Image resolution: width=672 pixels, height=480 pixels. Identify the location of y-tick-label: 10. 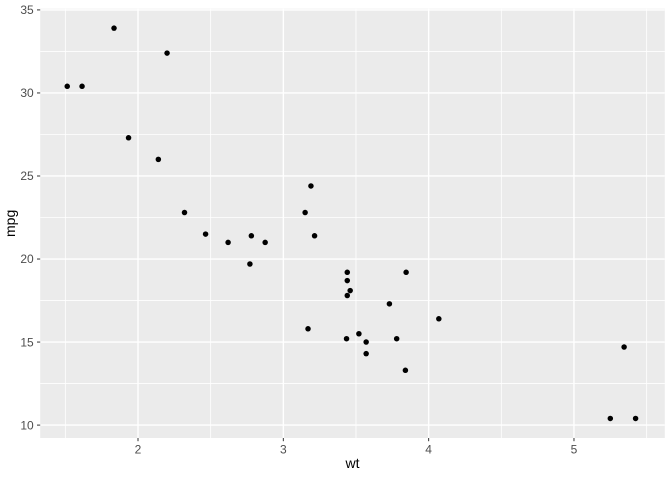
(27, 425).